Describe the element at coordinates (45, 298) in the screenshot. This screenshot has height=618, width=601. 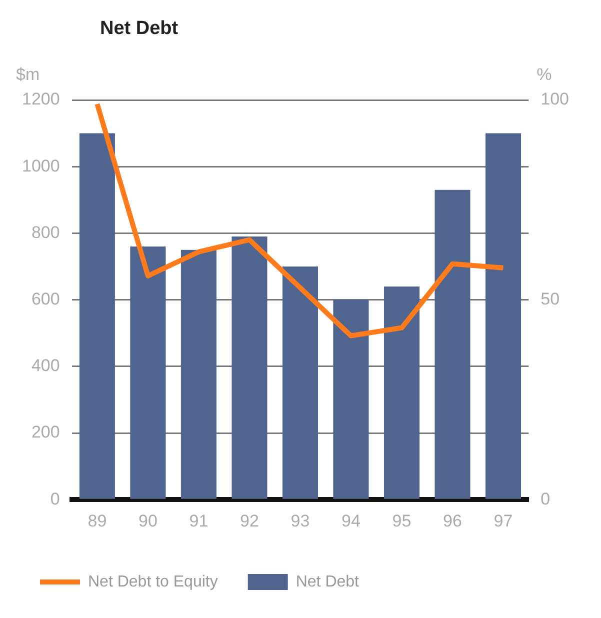
I see `y-tick-label: 600` at that location.